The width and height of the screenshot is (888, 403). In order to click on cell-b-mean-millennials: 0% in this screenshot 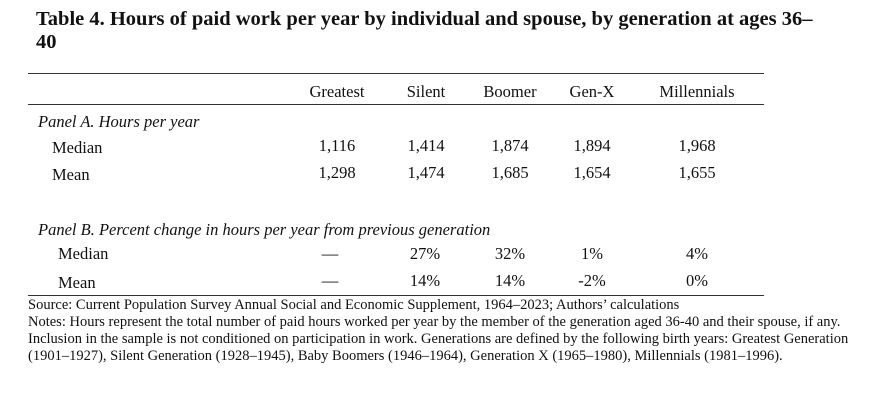, I will do `click(697, 280)`.